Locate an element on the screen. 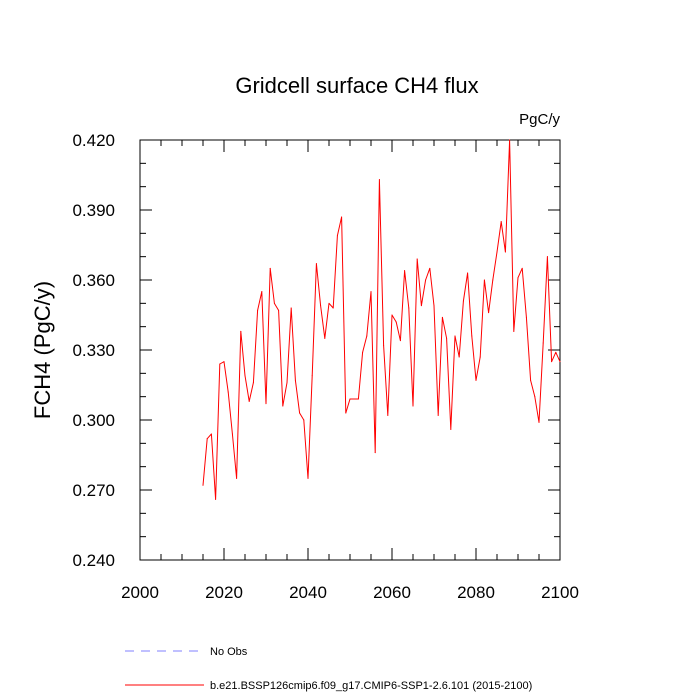 The height and width of the screenshot is (700, 700). y-axis-label: FCH4 (PgC/y) is located at coordinates (42, 350).